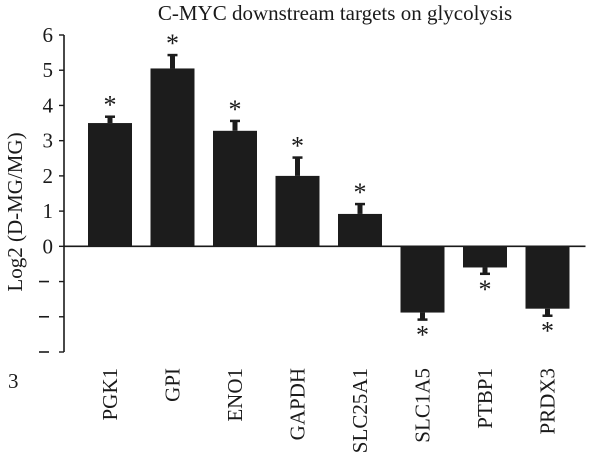 The height and width of the screenshot is (454, 600). I want to click on bar-ptbp1, so click(485, 257).